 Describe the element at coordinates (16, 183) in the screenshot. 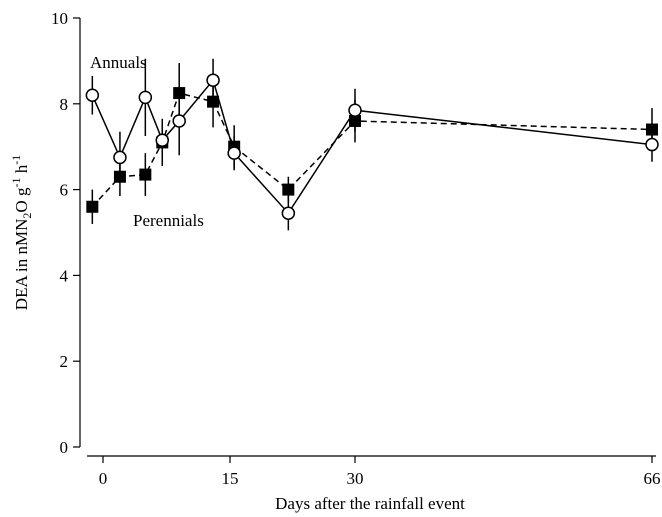

I see `y-axis-title-sup1: -1` at that location.